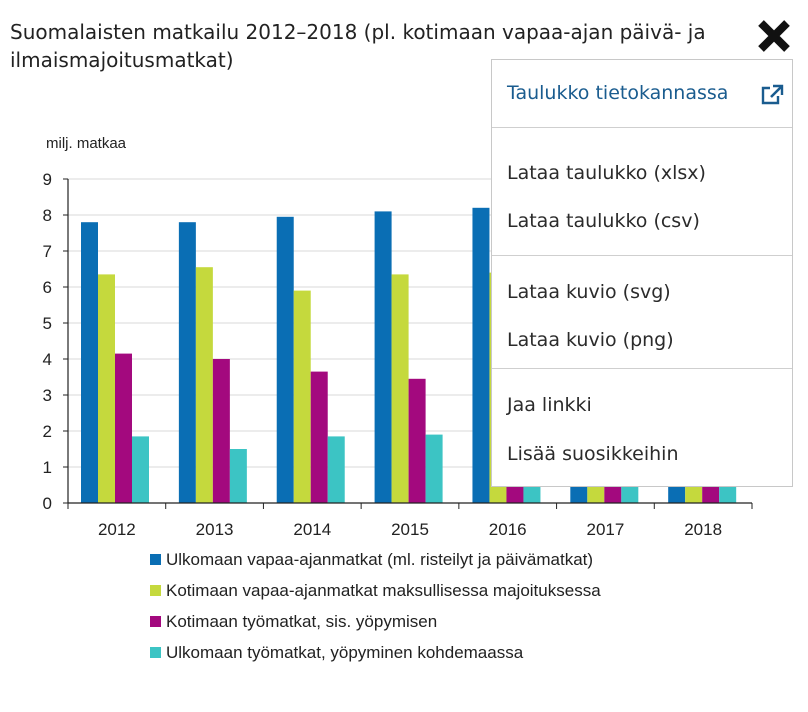  What do you see at coordinates (703, 529) in the screenshot?
I see `x-tick-label: 2018` at bounding box center [703, 529].